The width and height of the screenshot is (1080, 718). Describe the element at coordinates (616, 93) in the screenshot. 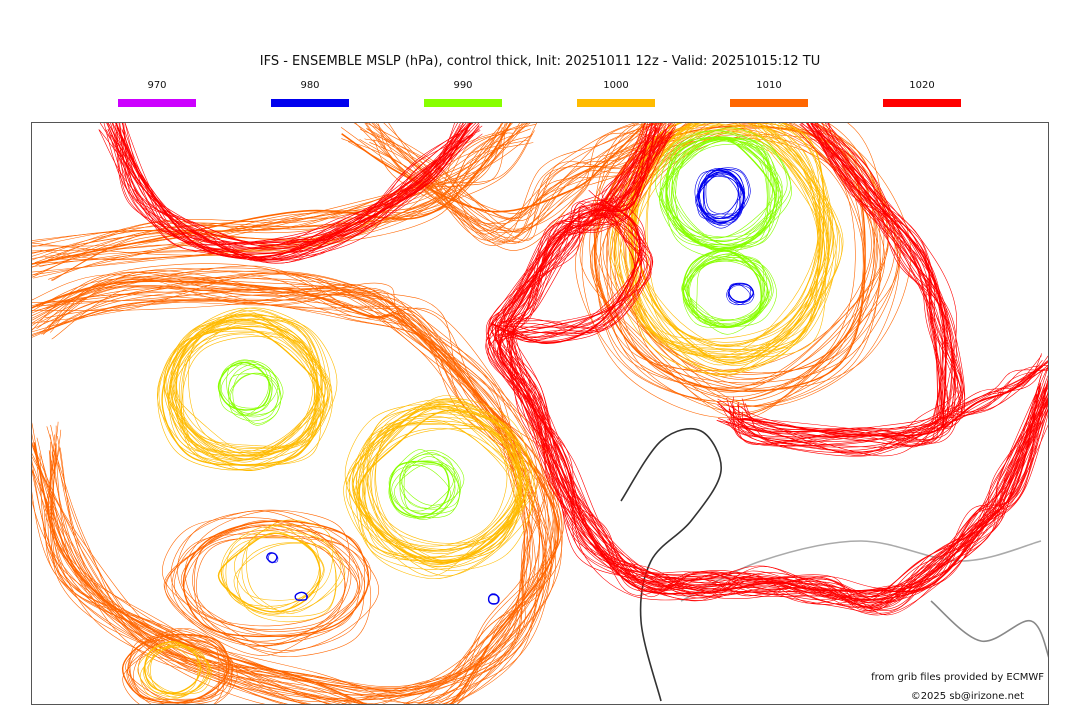

I see `legend-1000: 1000` at that location.